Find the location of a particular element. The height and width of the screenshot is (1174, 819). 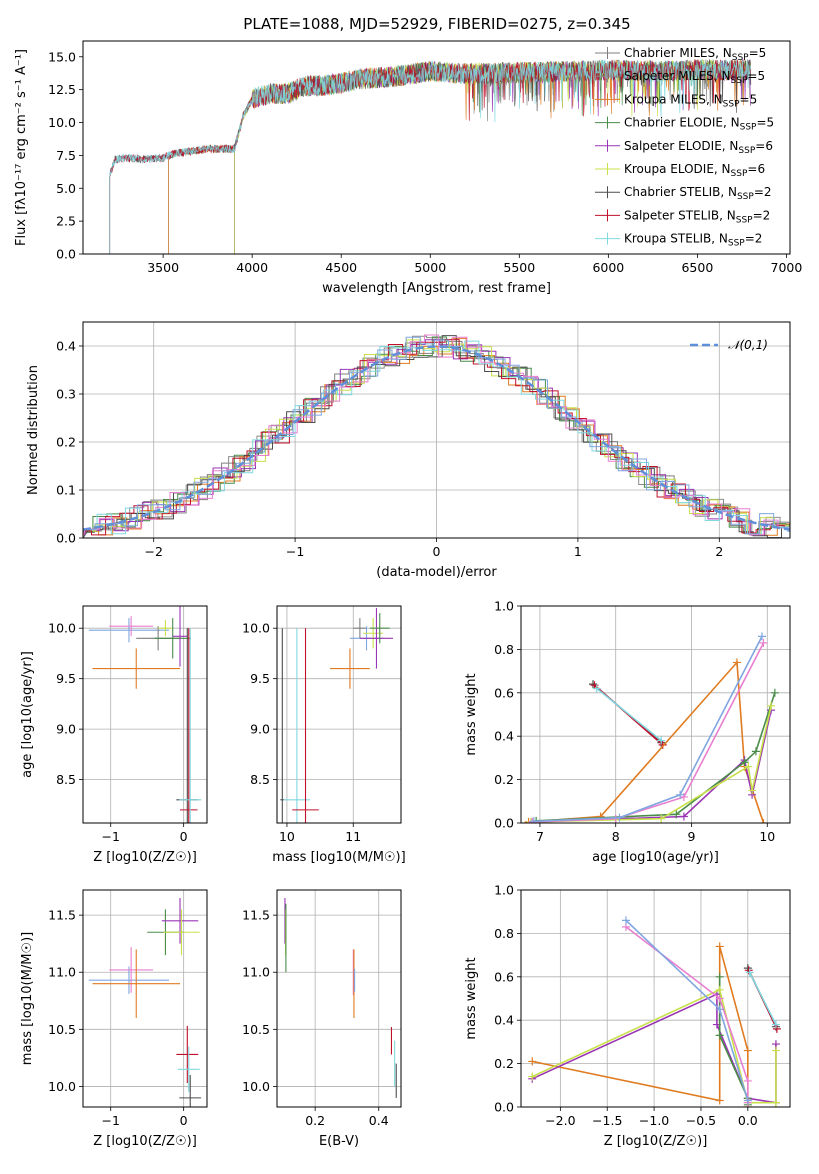

x-tick-label: 9 is located at coordinates (692, 836).